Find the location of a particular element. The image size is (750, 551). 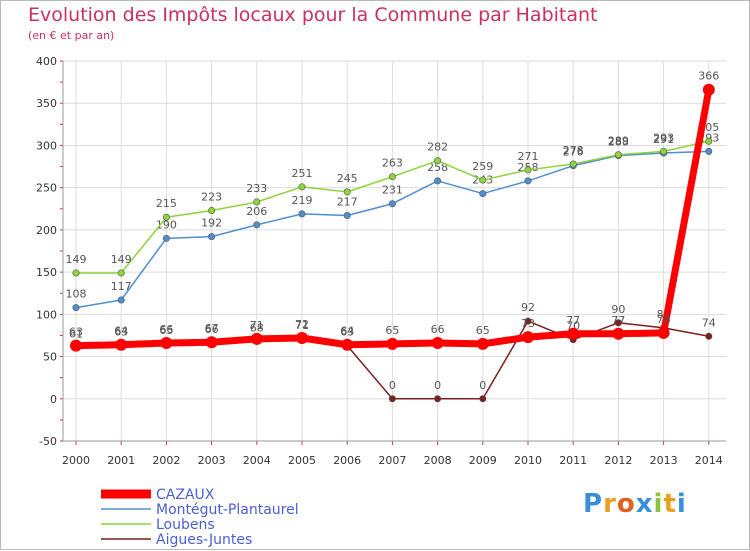

x-tick-label: 2001 is located at coordinates (121, 460).